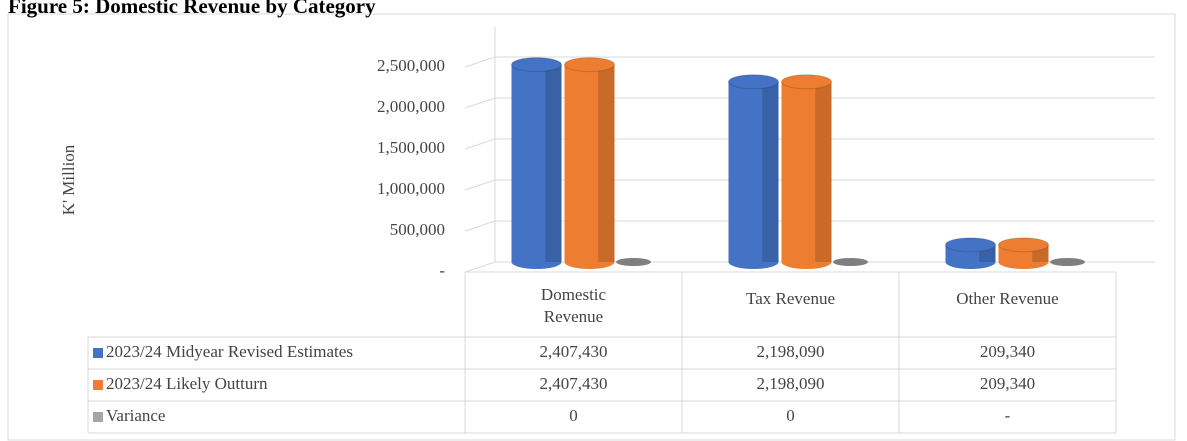 Image resolution: width=1187 pixels, height=441 pixels. What do you see at coordinates (411, 147) in the screenshot?
I see `y-tick-label: 1,500,000` at bounding box center [411, 147].